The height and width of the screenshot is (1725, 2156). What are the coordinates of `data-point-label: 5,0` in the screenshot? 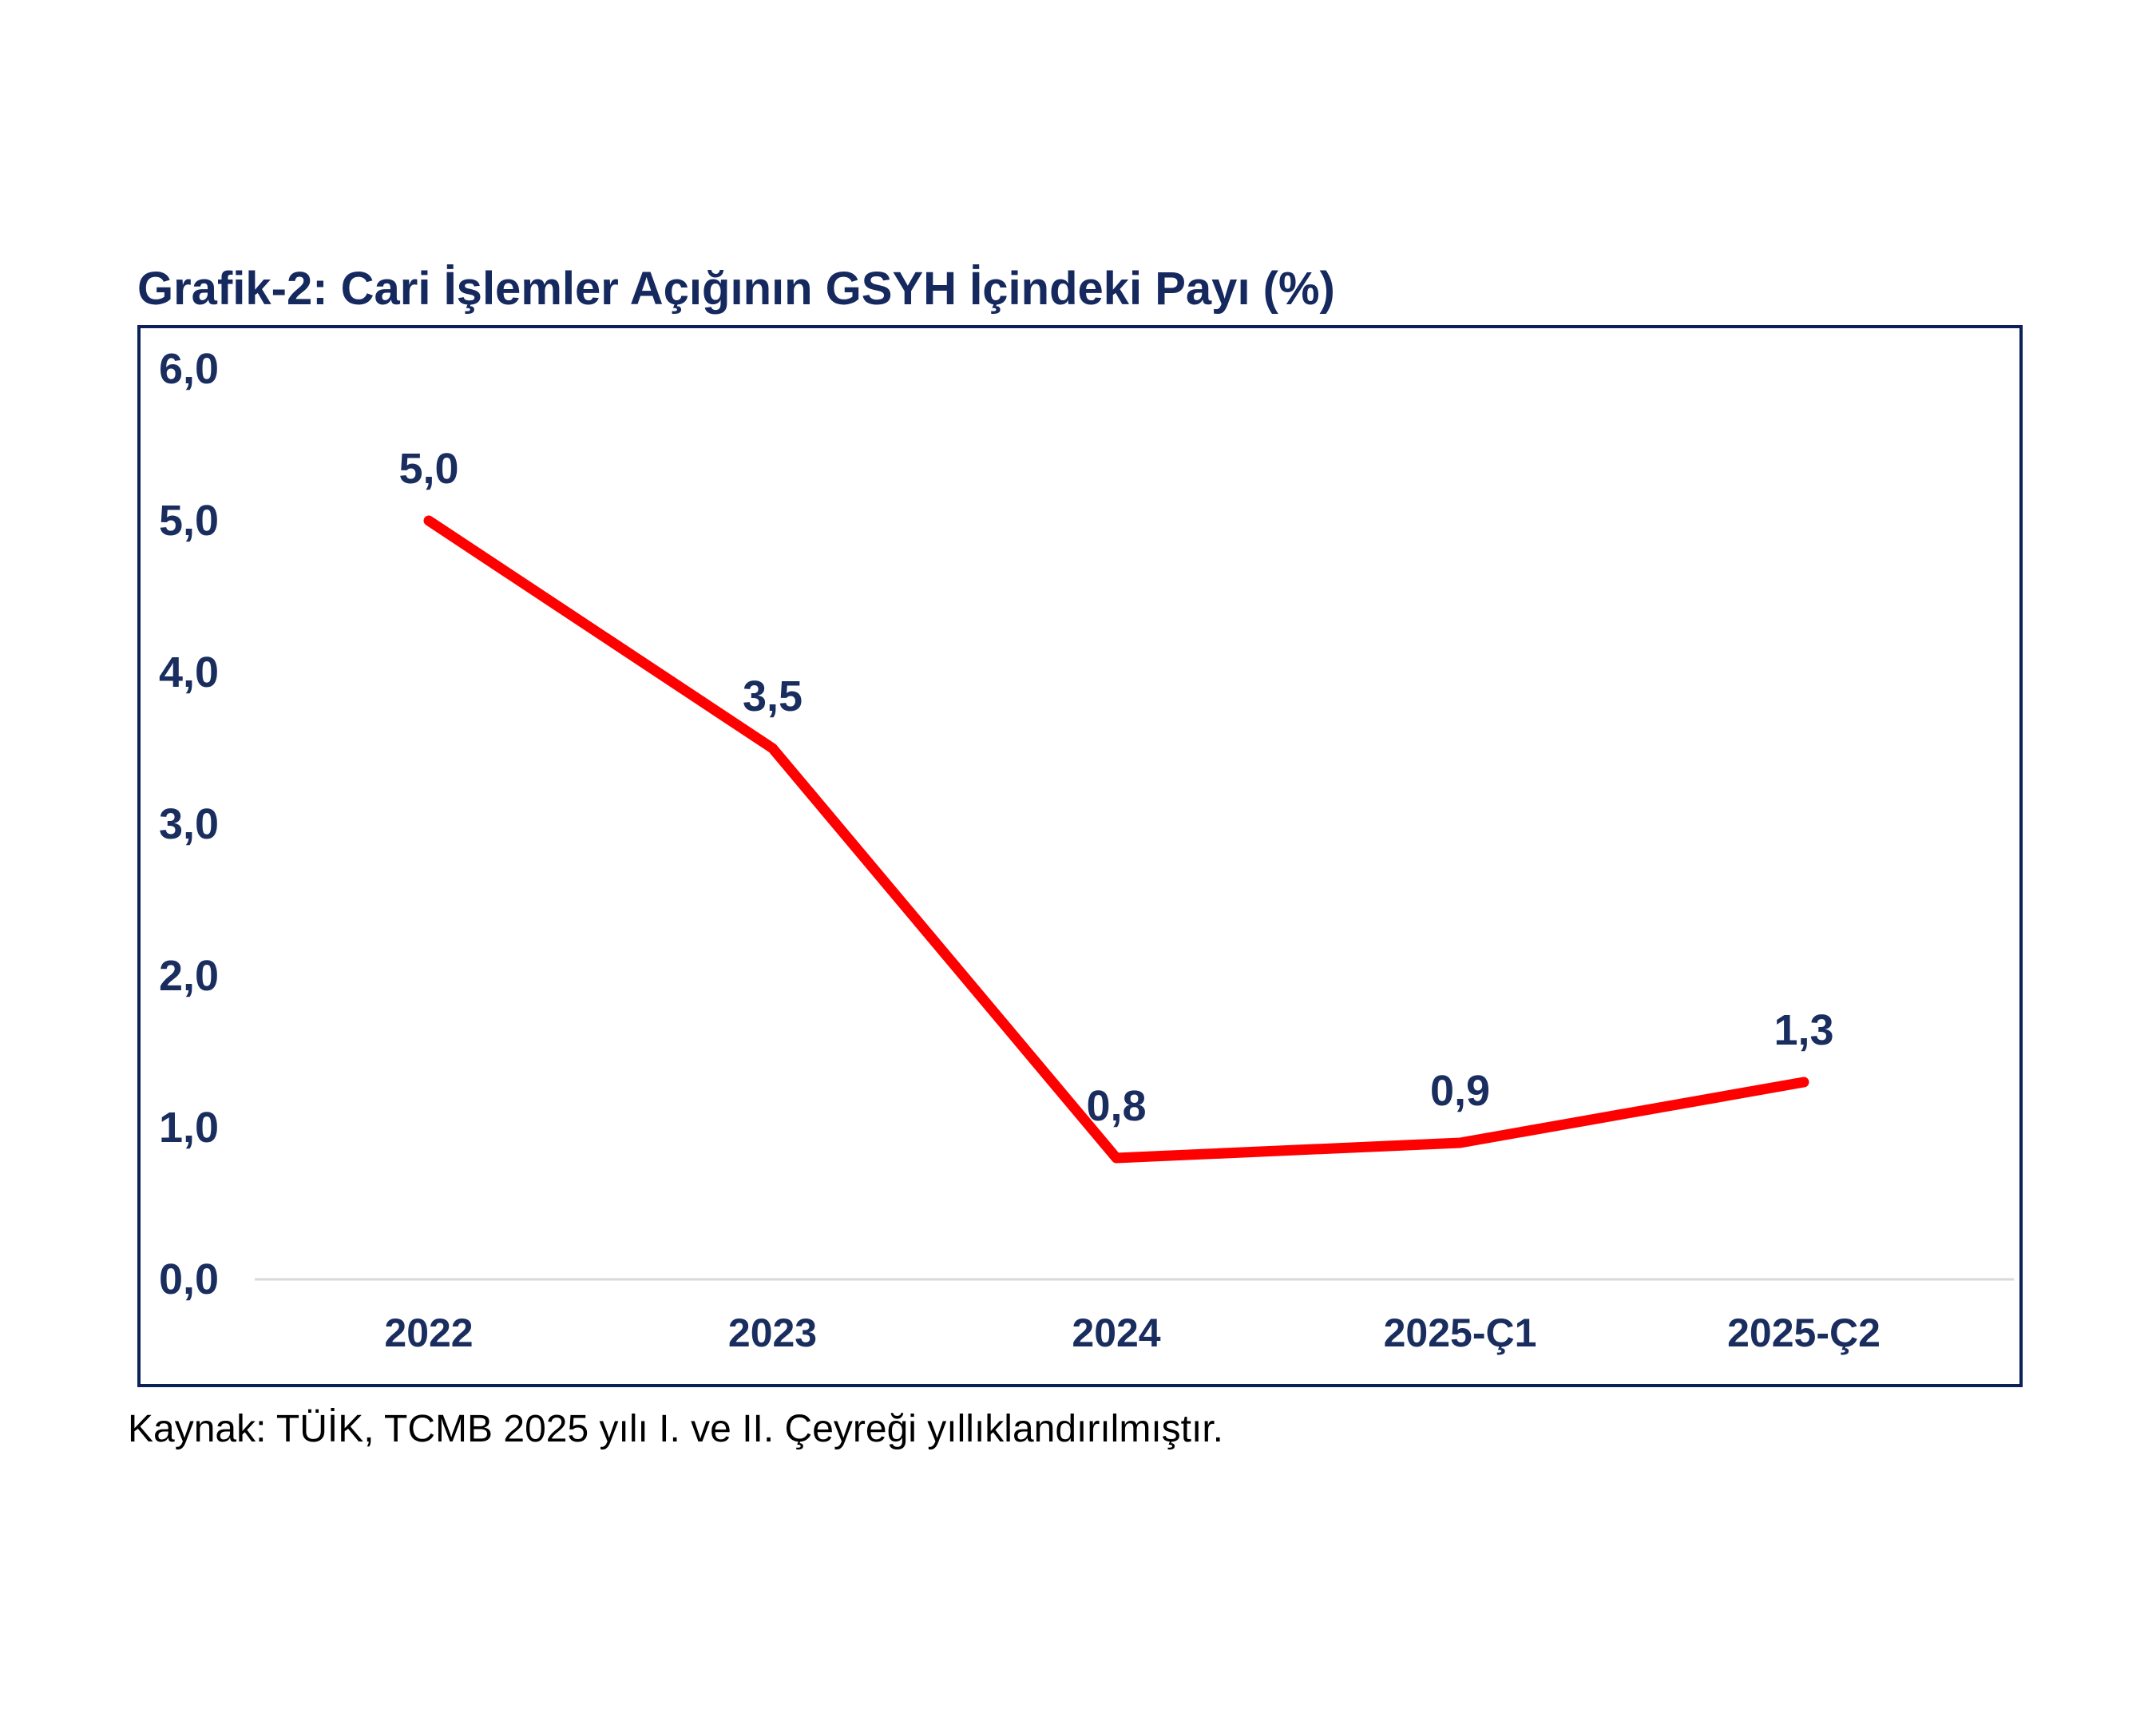 It's located at (428, 469).